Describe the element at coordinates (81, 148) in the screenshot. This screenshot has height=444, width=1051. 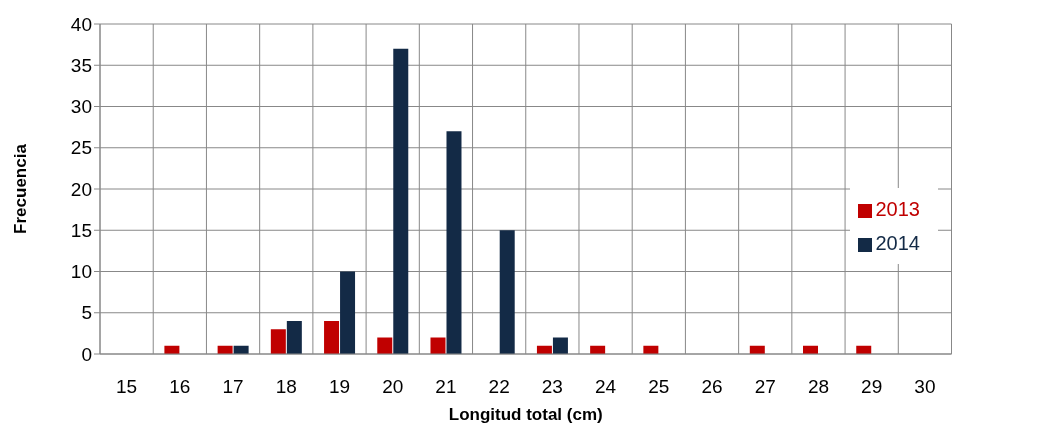
I see `y-tick-label: 25` at that location.